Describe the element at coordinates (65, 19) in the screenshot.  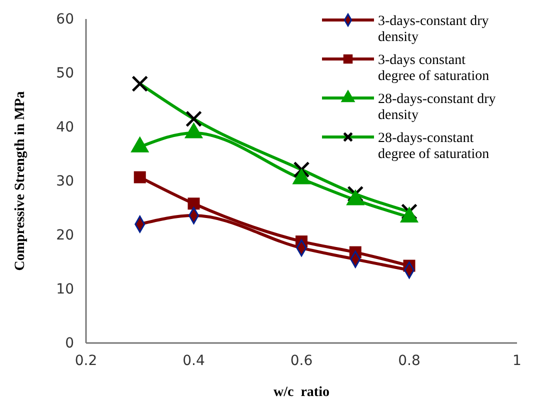
I see `y-tick-label: 60` at that location.